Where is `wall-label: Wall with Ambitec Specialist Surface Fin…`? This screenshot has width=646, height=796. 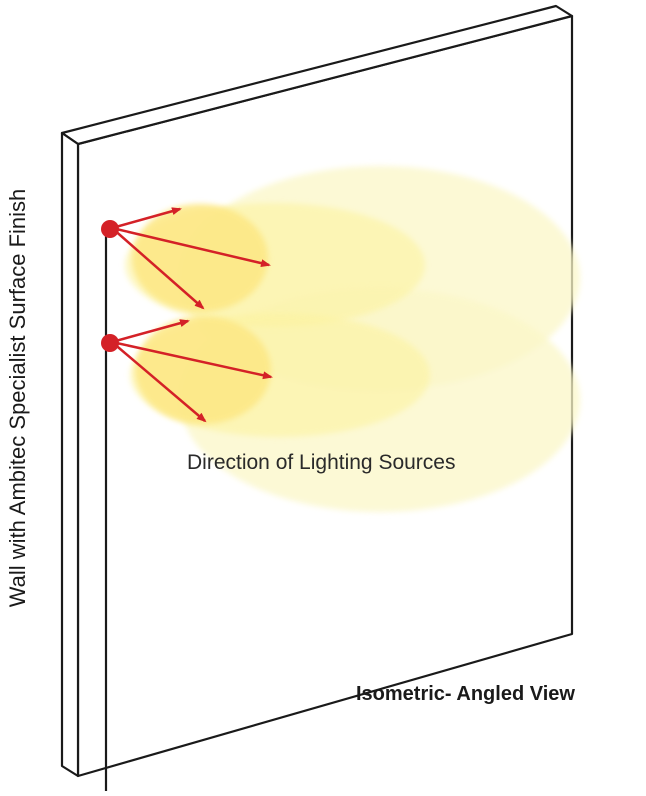 wall-label: Wall with Ambitec Specialist Surface Fin… is located at coordinates (17, 398).